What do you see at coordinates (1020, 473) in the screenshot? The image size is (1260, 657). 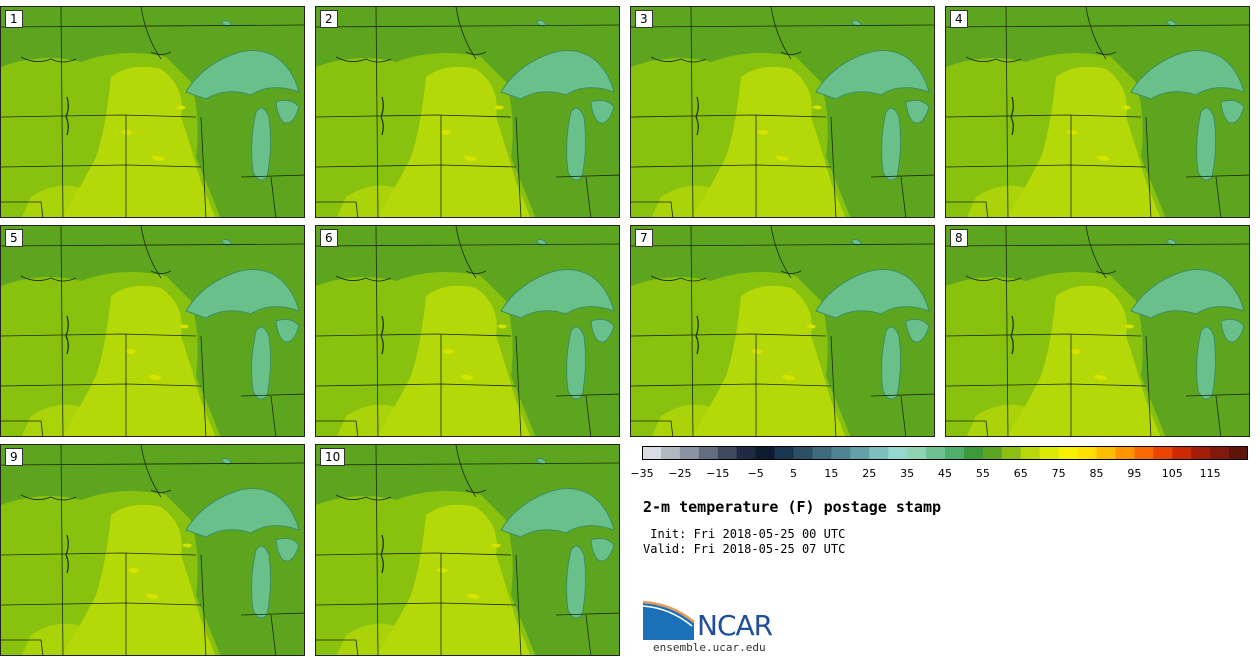 I see `colorbar-tick-label: 65` at bounding box center [1020, 473].